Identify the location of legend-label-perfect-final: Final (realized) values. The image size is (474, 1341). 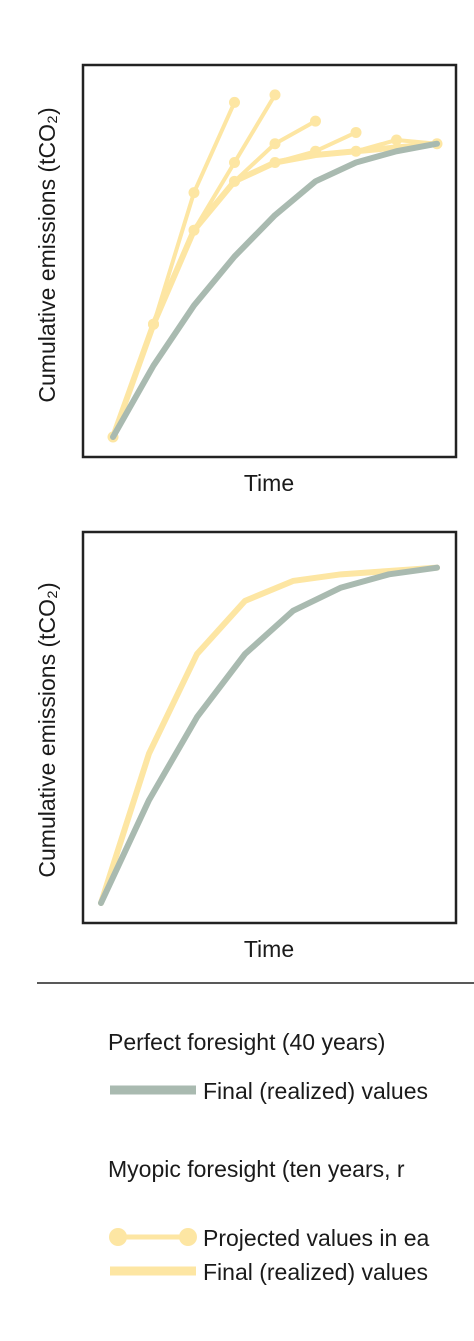
(315, 1091).